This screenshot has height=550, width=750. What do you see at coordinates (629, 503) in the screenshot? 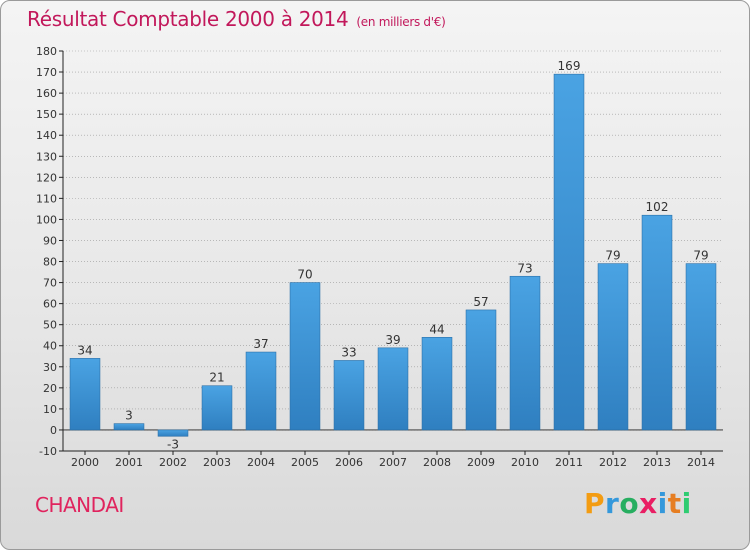
I see `logo-letter: o` at bounding box center [629, 503].